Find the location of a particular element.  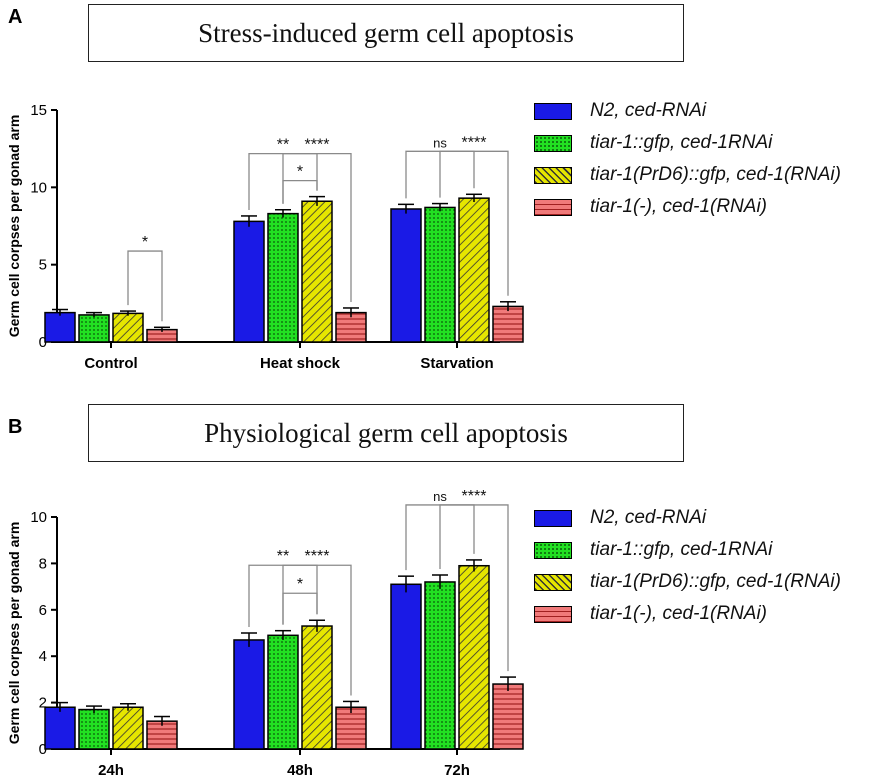

x-tick-label: 24h is located at coordinates (111, 770).